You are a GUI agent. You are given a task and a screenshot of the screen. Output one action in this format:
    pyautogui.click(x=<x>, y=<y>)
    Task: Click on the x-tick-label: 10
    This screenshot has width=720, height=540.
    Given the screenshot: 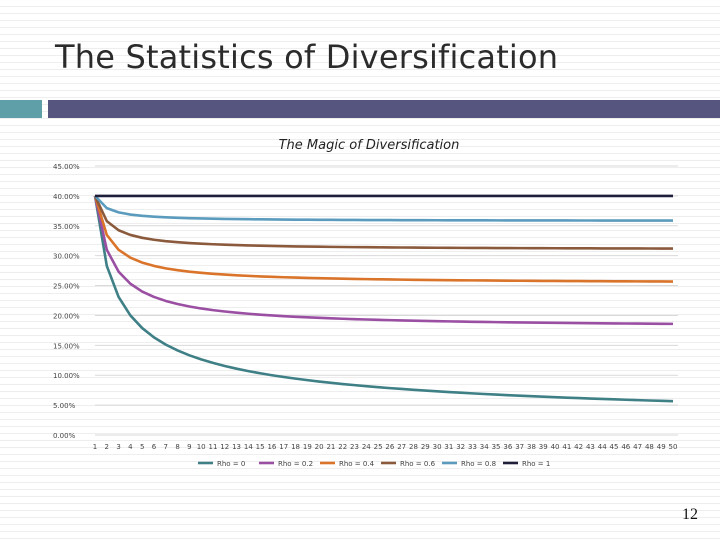 What is the action you would take?
    pyautogui.click(x=201, y=447)
    